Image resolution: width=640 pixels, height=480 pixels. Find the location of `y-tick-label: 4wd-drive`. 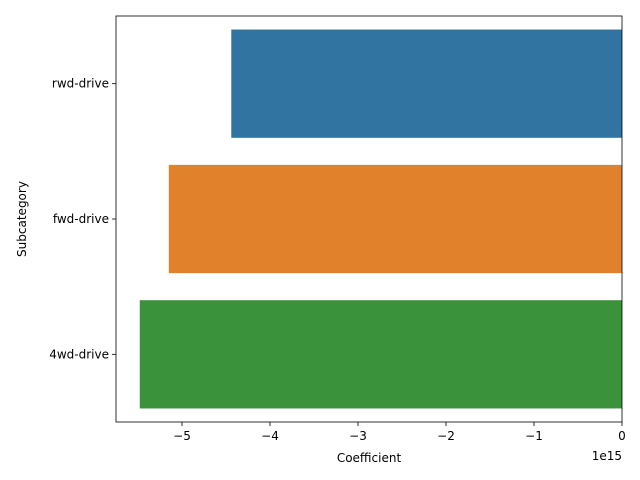

y-tick-label: 4wd-drive is located at coordinates (79, 354).